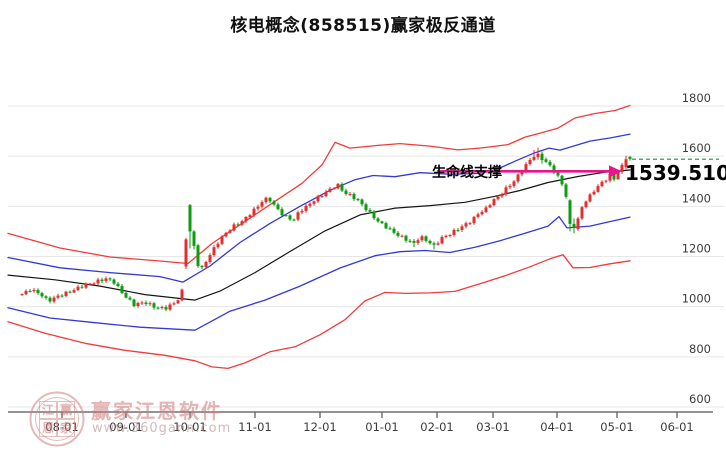  I want to click on x-tick-label: 05-01, so click(616, 427).